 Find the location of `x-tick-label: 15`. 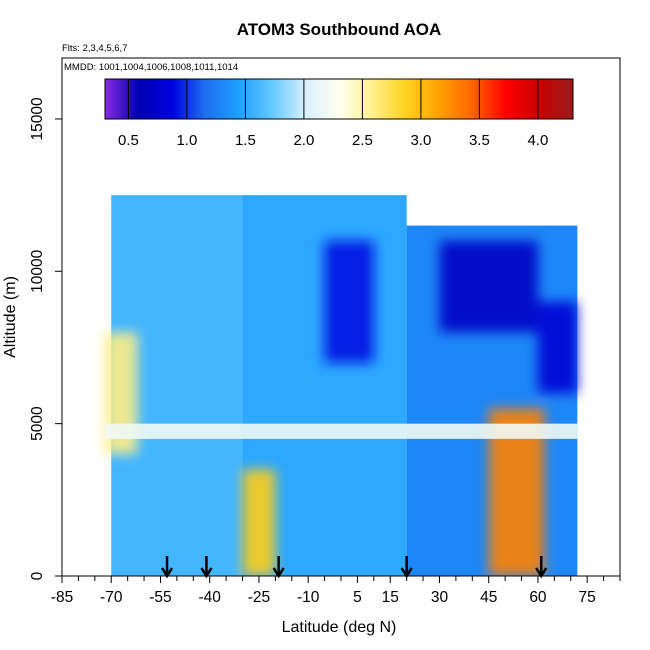

x-tick-label: 15 is located at coordinates (390, 597).